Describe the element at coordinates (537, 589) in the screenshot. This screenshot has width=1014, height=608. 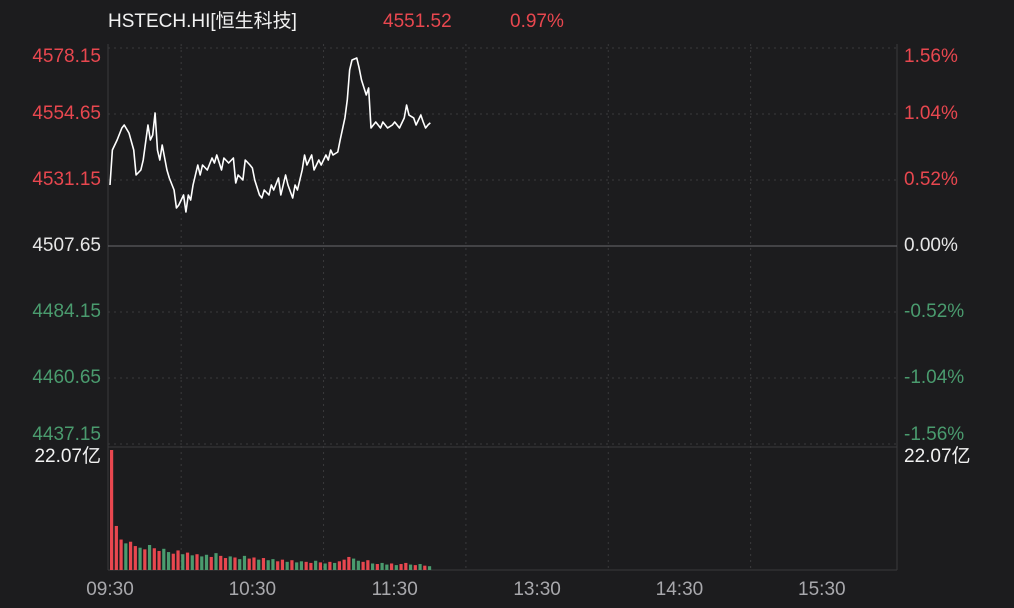
I see `x-tick-label: 13:30` at that location.